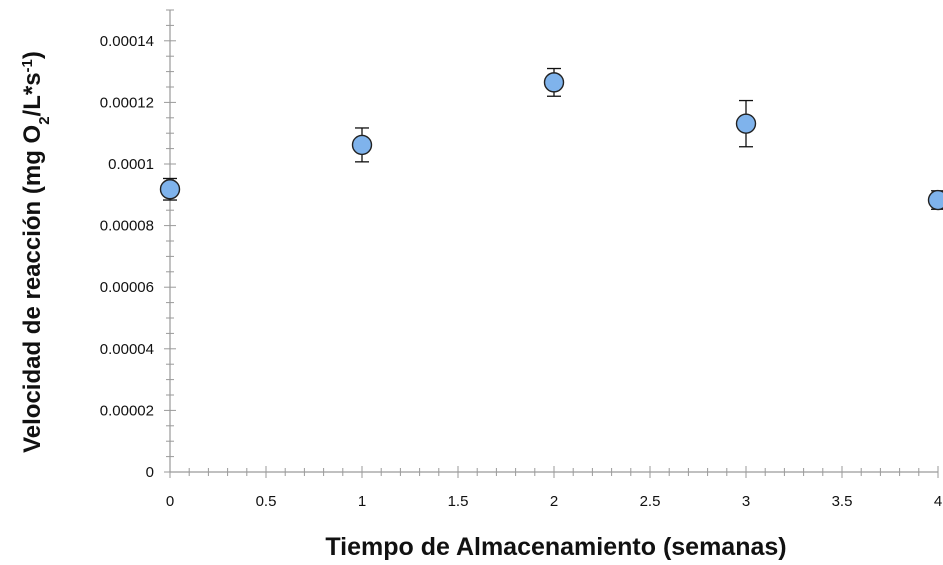 The width and height of the screenshot is (943, 565). What do you see at coordinates (458, 501) in the screenshot?
I see `x-tick-label: 1.5` at bounding box center [458, 501].